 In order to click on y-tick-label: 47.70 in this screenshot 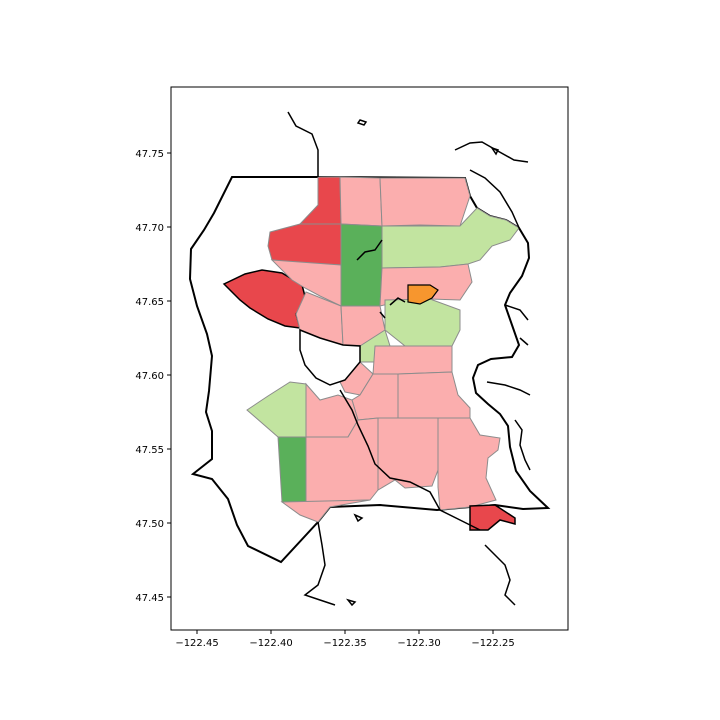, I will do `click(149, 228)`.